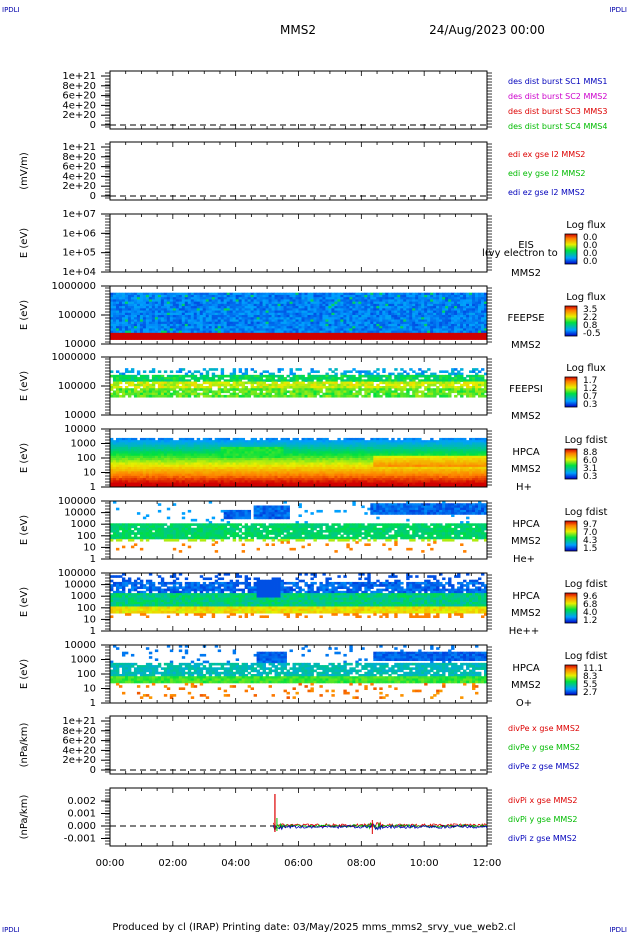 The width and height of the screenshot is (630, 934). Describe the element at coordinates (24, 817) in the screenshot. I see `y-axis-label: (nPa/km)` at that location.